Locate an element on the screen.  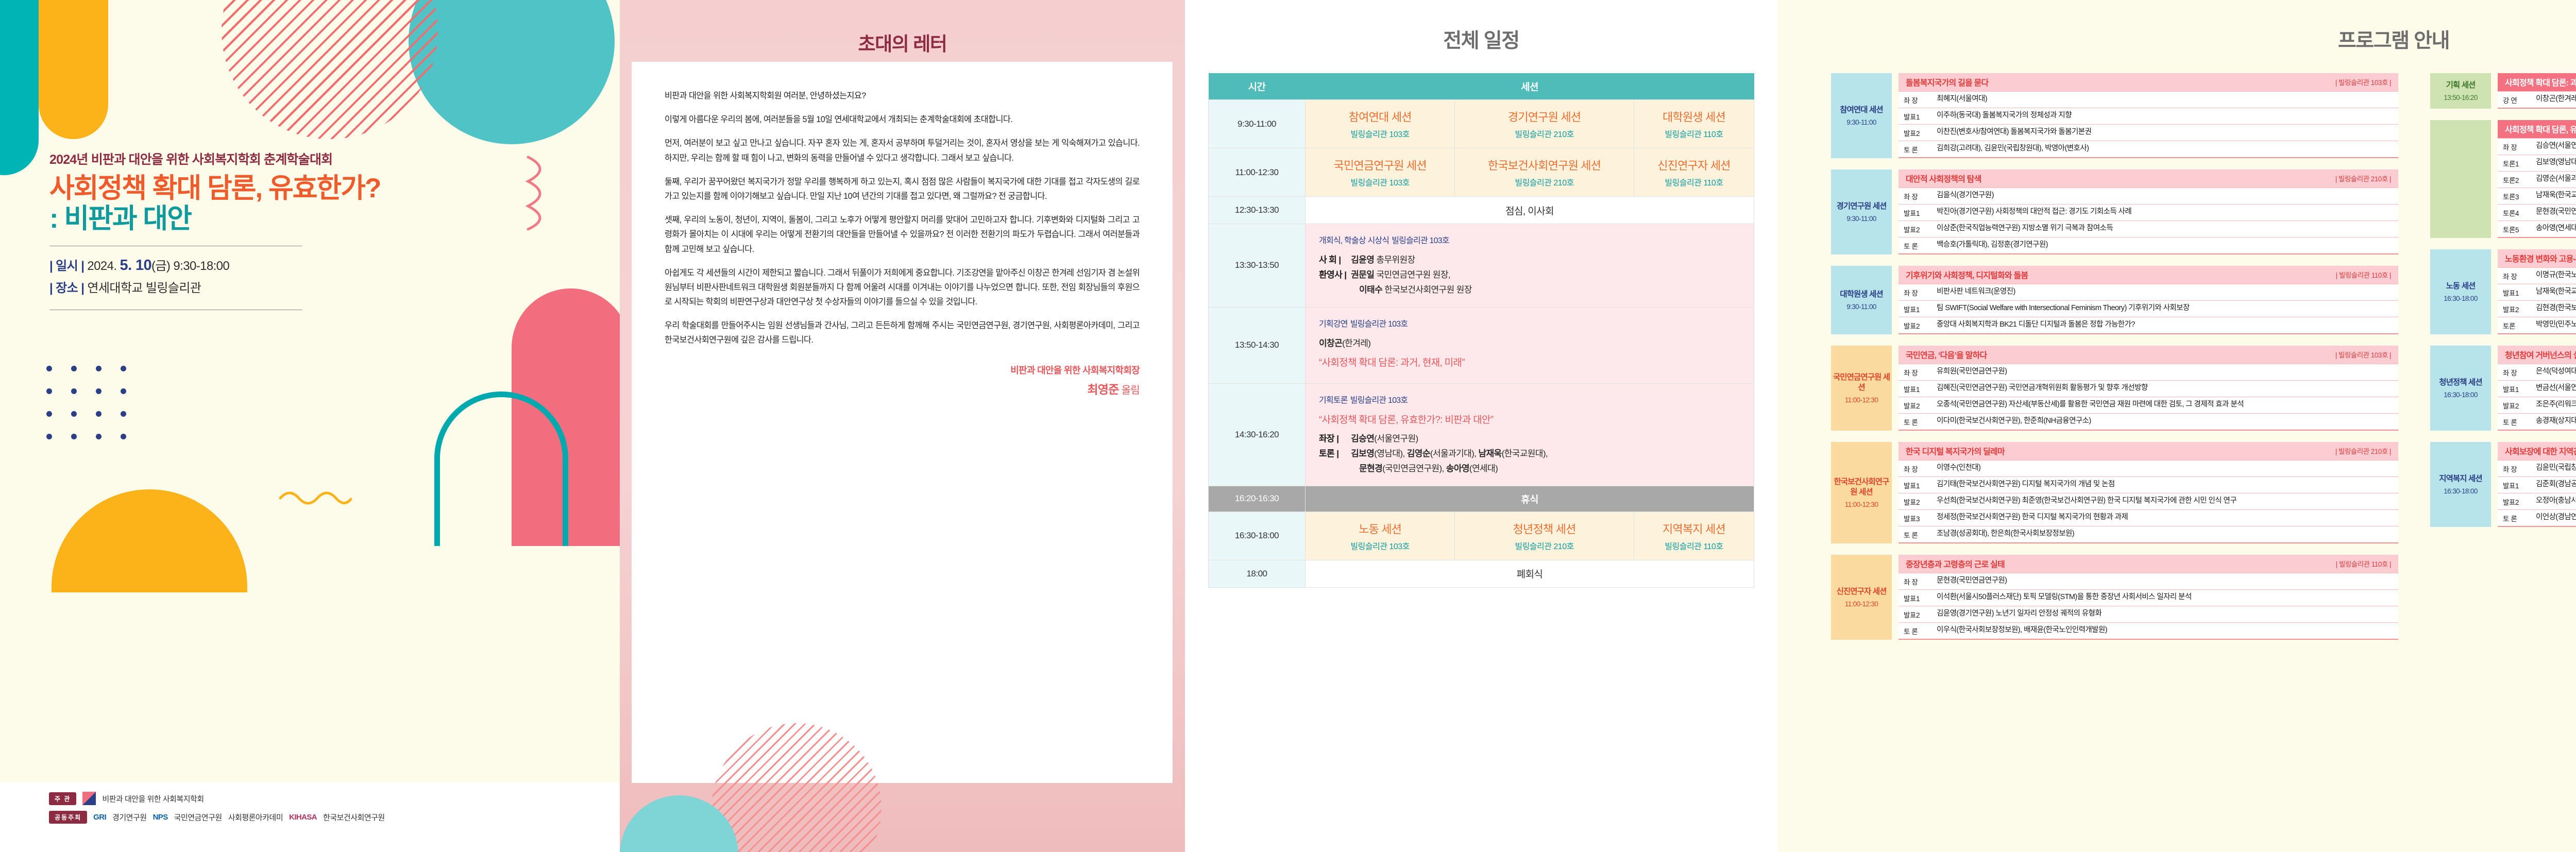
program-side-name: 노동 세션 is located at coordinates (2461, 286).